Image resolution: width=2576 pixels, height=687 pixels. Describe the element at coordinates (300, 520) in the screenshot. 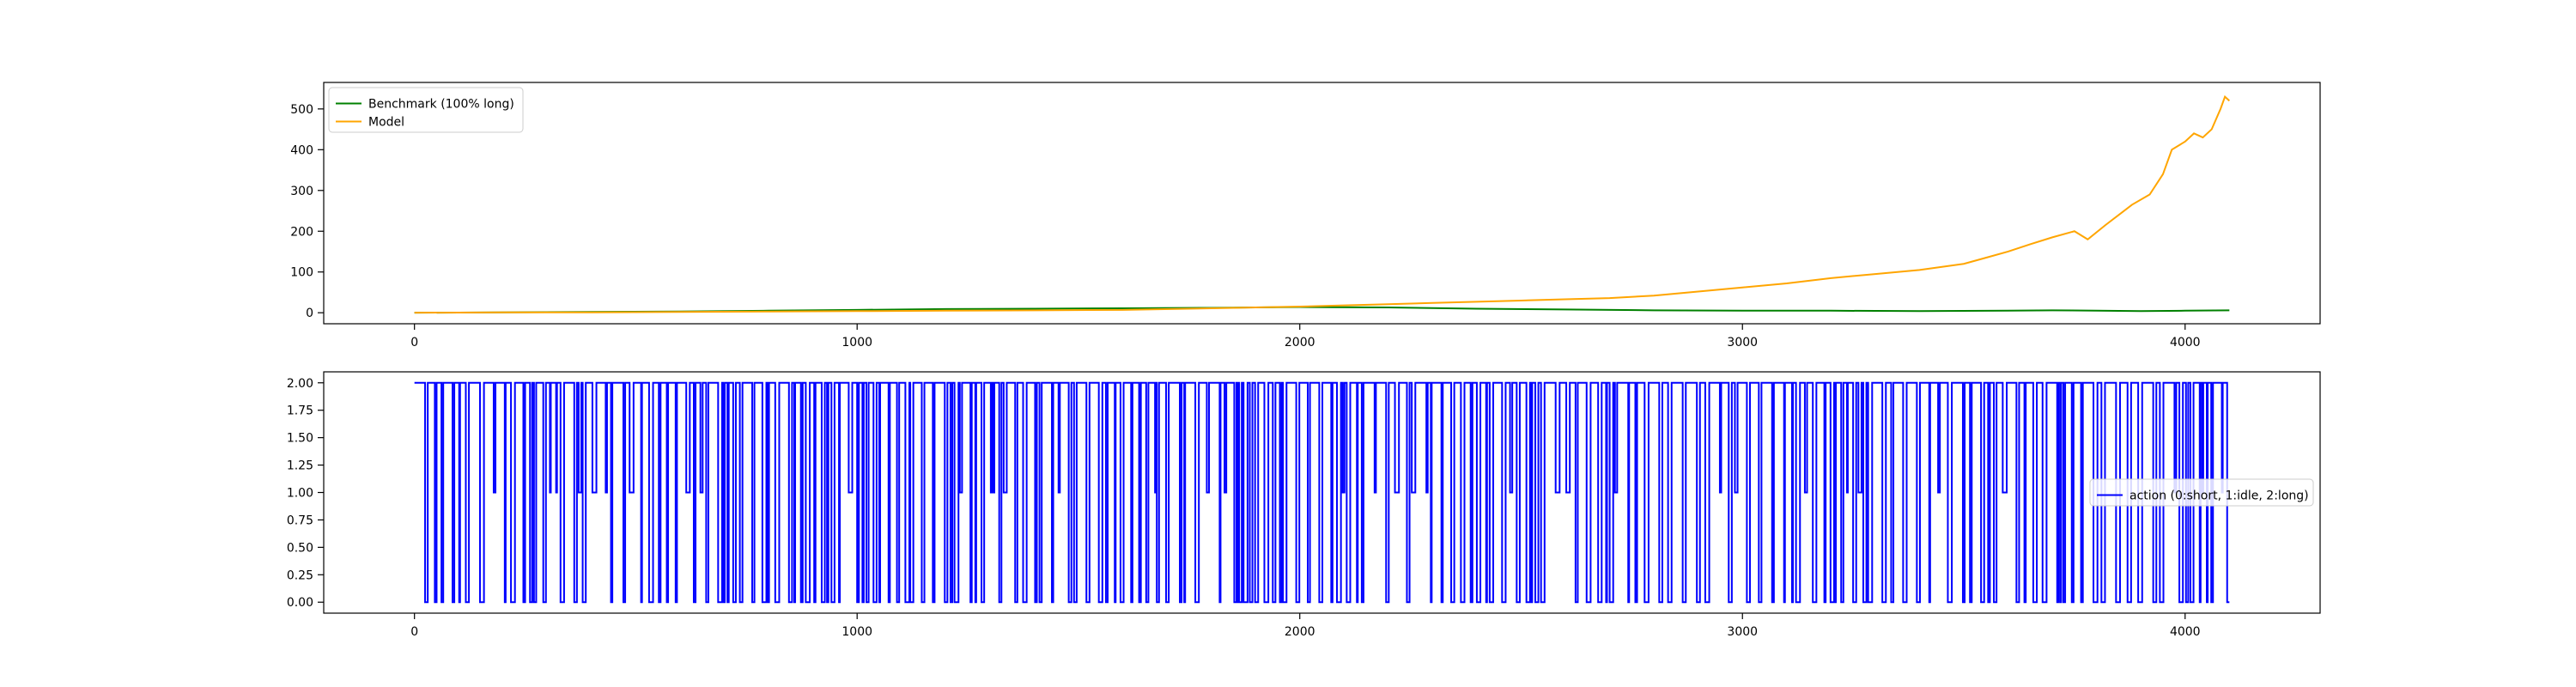

I see `y-tick-label: 0.75` at that location.